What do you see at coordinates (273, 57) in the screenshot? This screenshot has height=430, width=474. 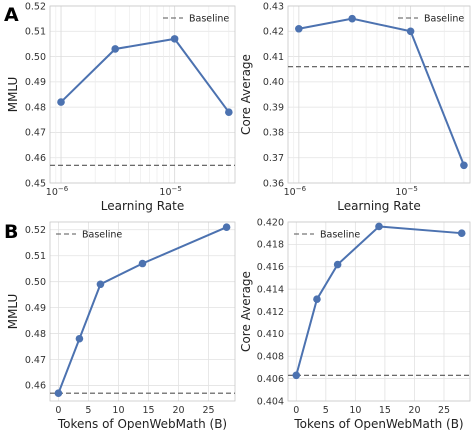 I see `y-tick-label: 0.41` at bounding box center [273, 57].